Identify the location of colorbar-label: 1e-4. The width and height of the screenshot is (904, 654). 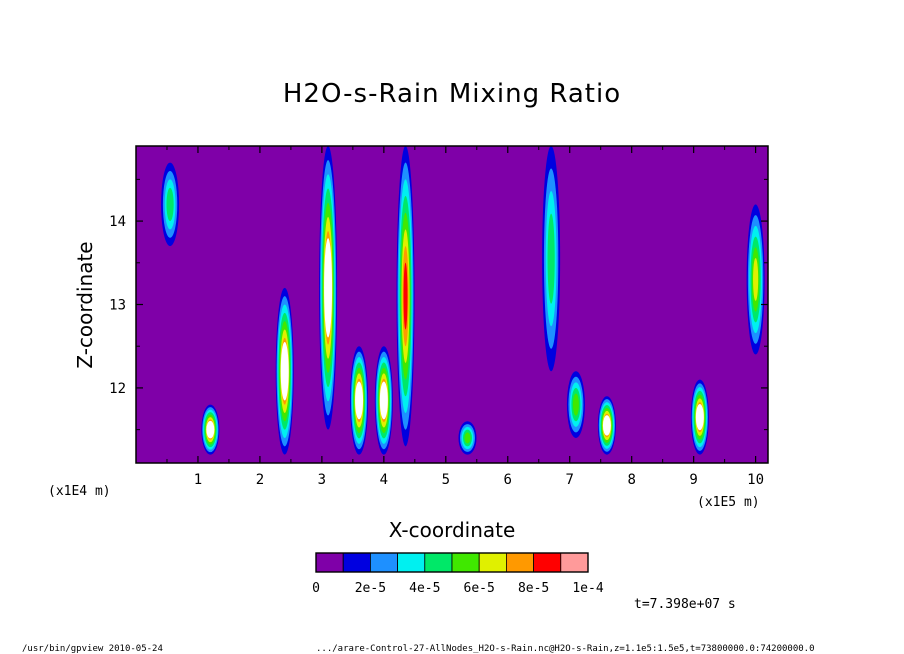
(587, 588).